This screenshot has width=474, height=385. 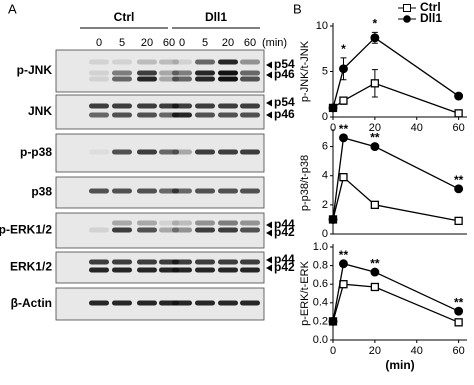 I want to click on y-tick-label: 0.0, so click(x=320, y=340).